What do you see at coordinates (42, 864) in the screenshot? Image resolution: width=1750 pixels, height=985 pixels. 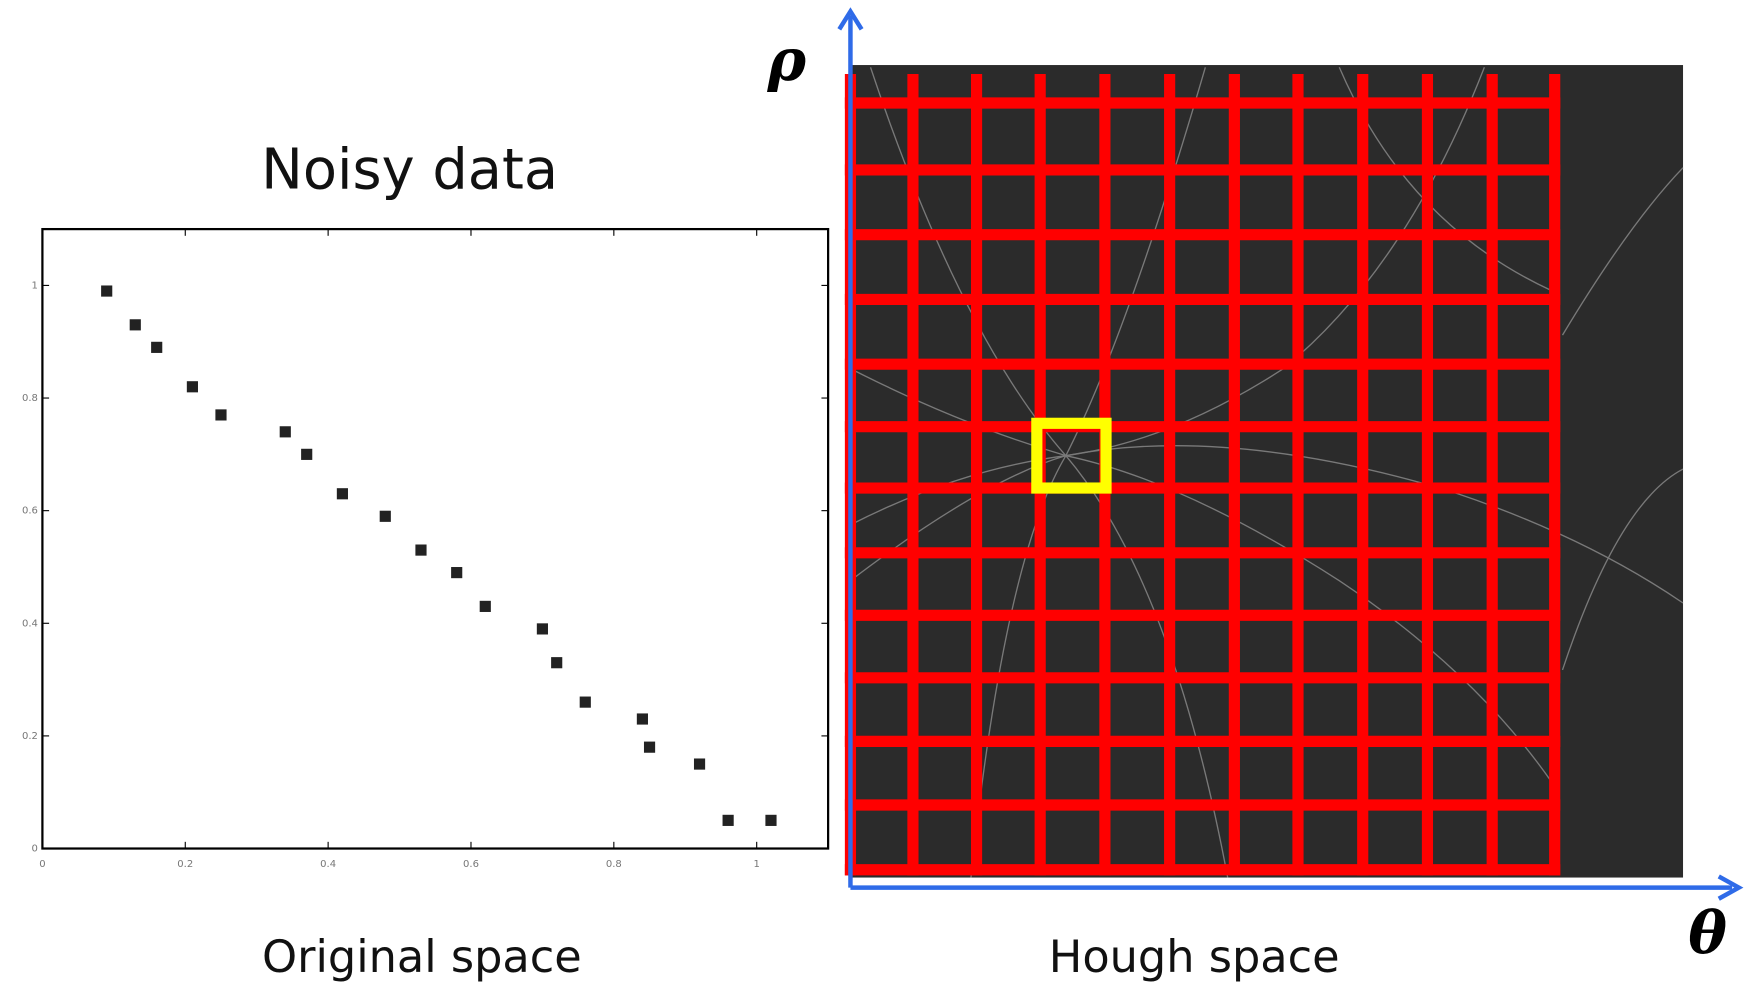 I see `x-tick-label: 0` at bounding box center [42, 864].